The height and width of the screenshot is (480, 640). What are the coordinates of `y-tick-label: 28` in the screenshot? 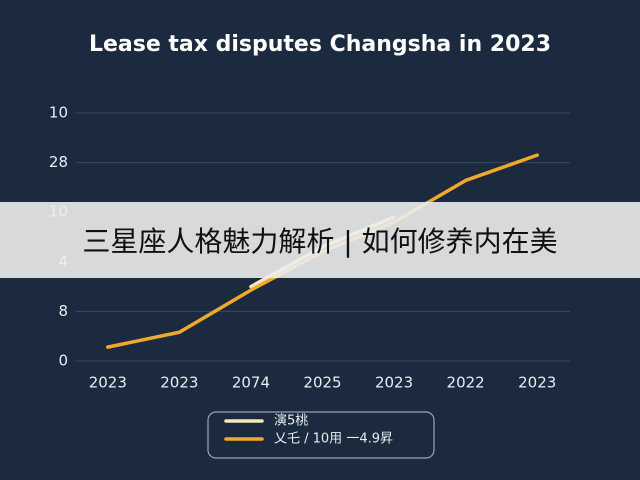 It's located at (58, 162).